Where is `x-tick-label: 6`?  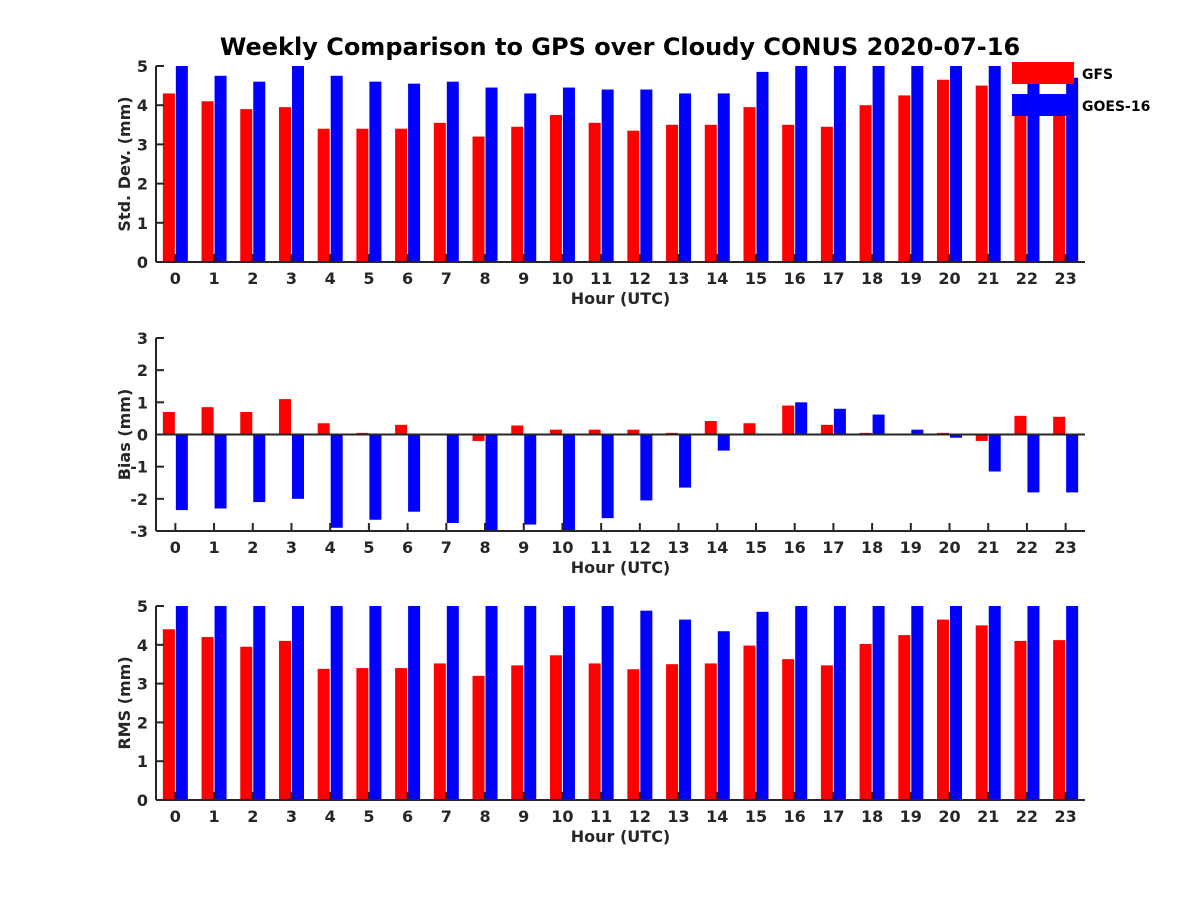 x-tick-label: 6 is located at coordinates (407, 278).